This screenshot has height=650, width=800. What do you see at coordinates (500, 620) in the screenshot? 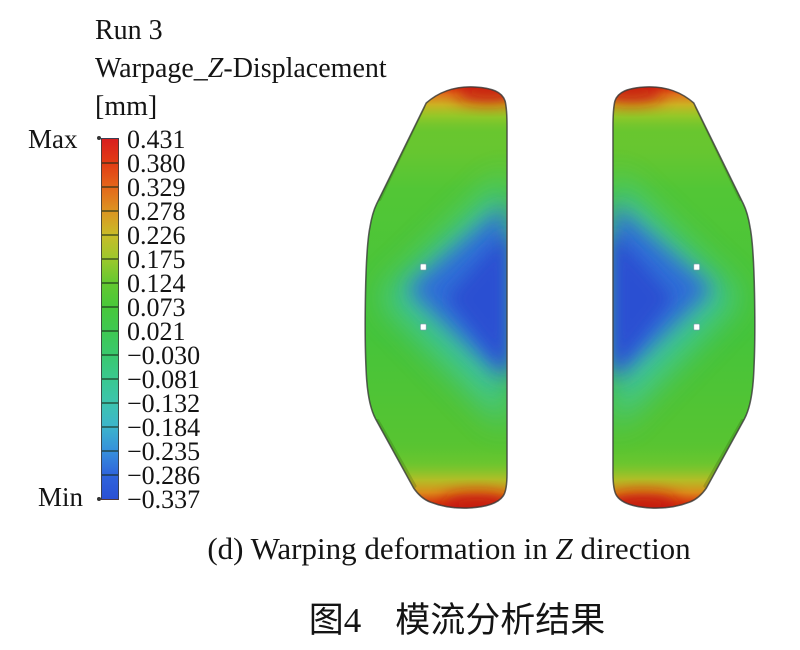
I see `caption-figure-title: 模流分析结果` at bounding box center [500, 620].